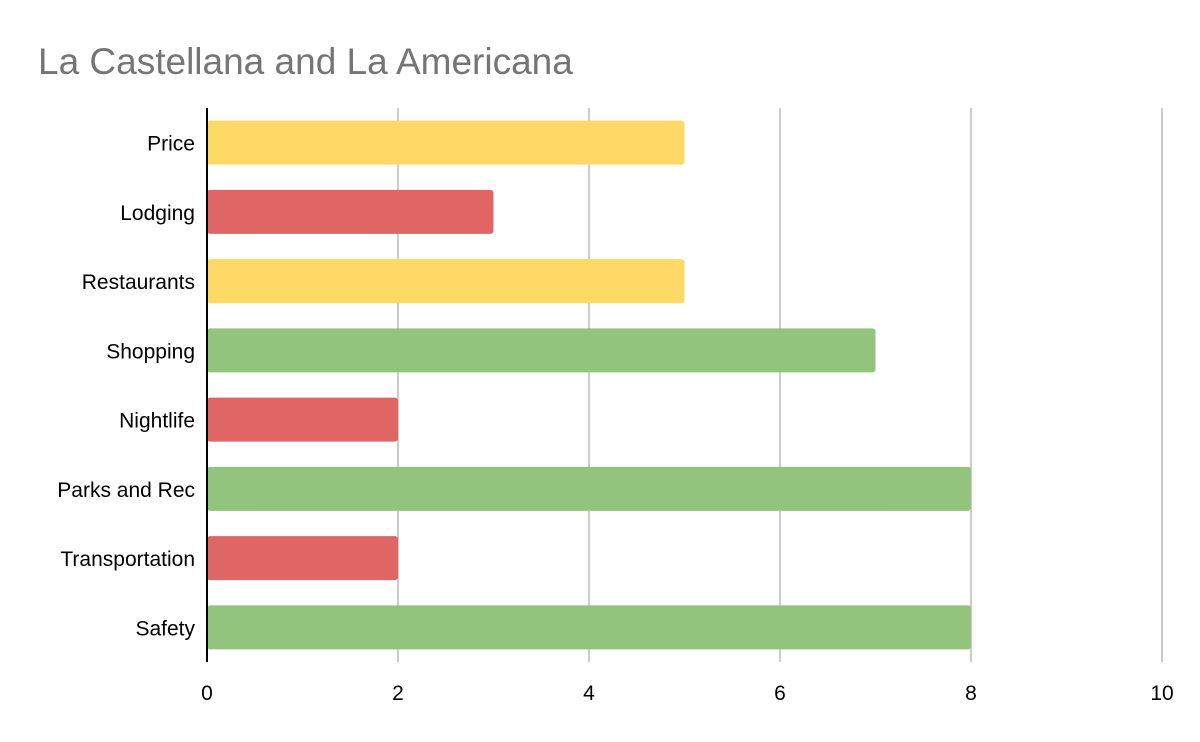 This screenshot has height=742, width=1200. What do you see at coordinates (1161, 693) in the screenshot?
I see `x-tick-label: 10` at bounding box center [1161, 693].